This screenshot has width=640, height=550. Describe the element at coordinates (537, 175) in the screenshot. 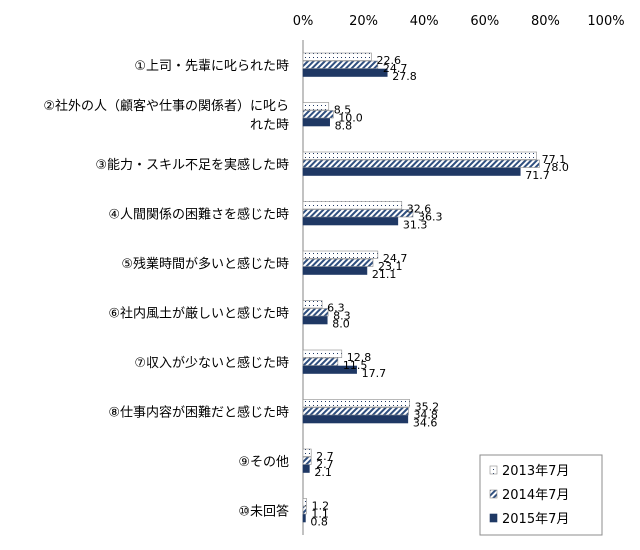

I see `data-label: 71.7` at that location.